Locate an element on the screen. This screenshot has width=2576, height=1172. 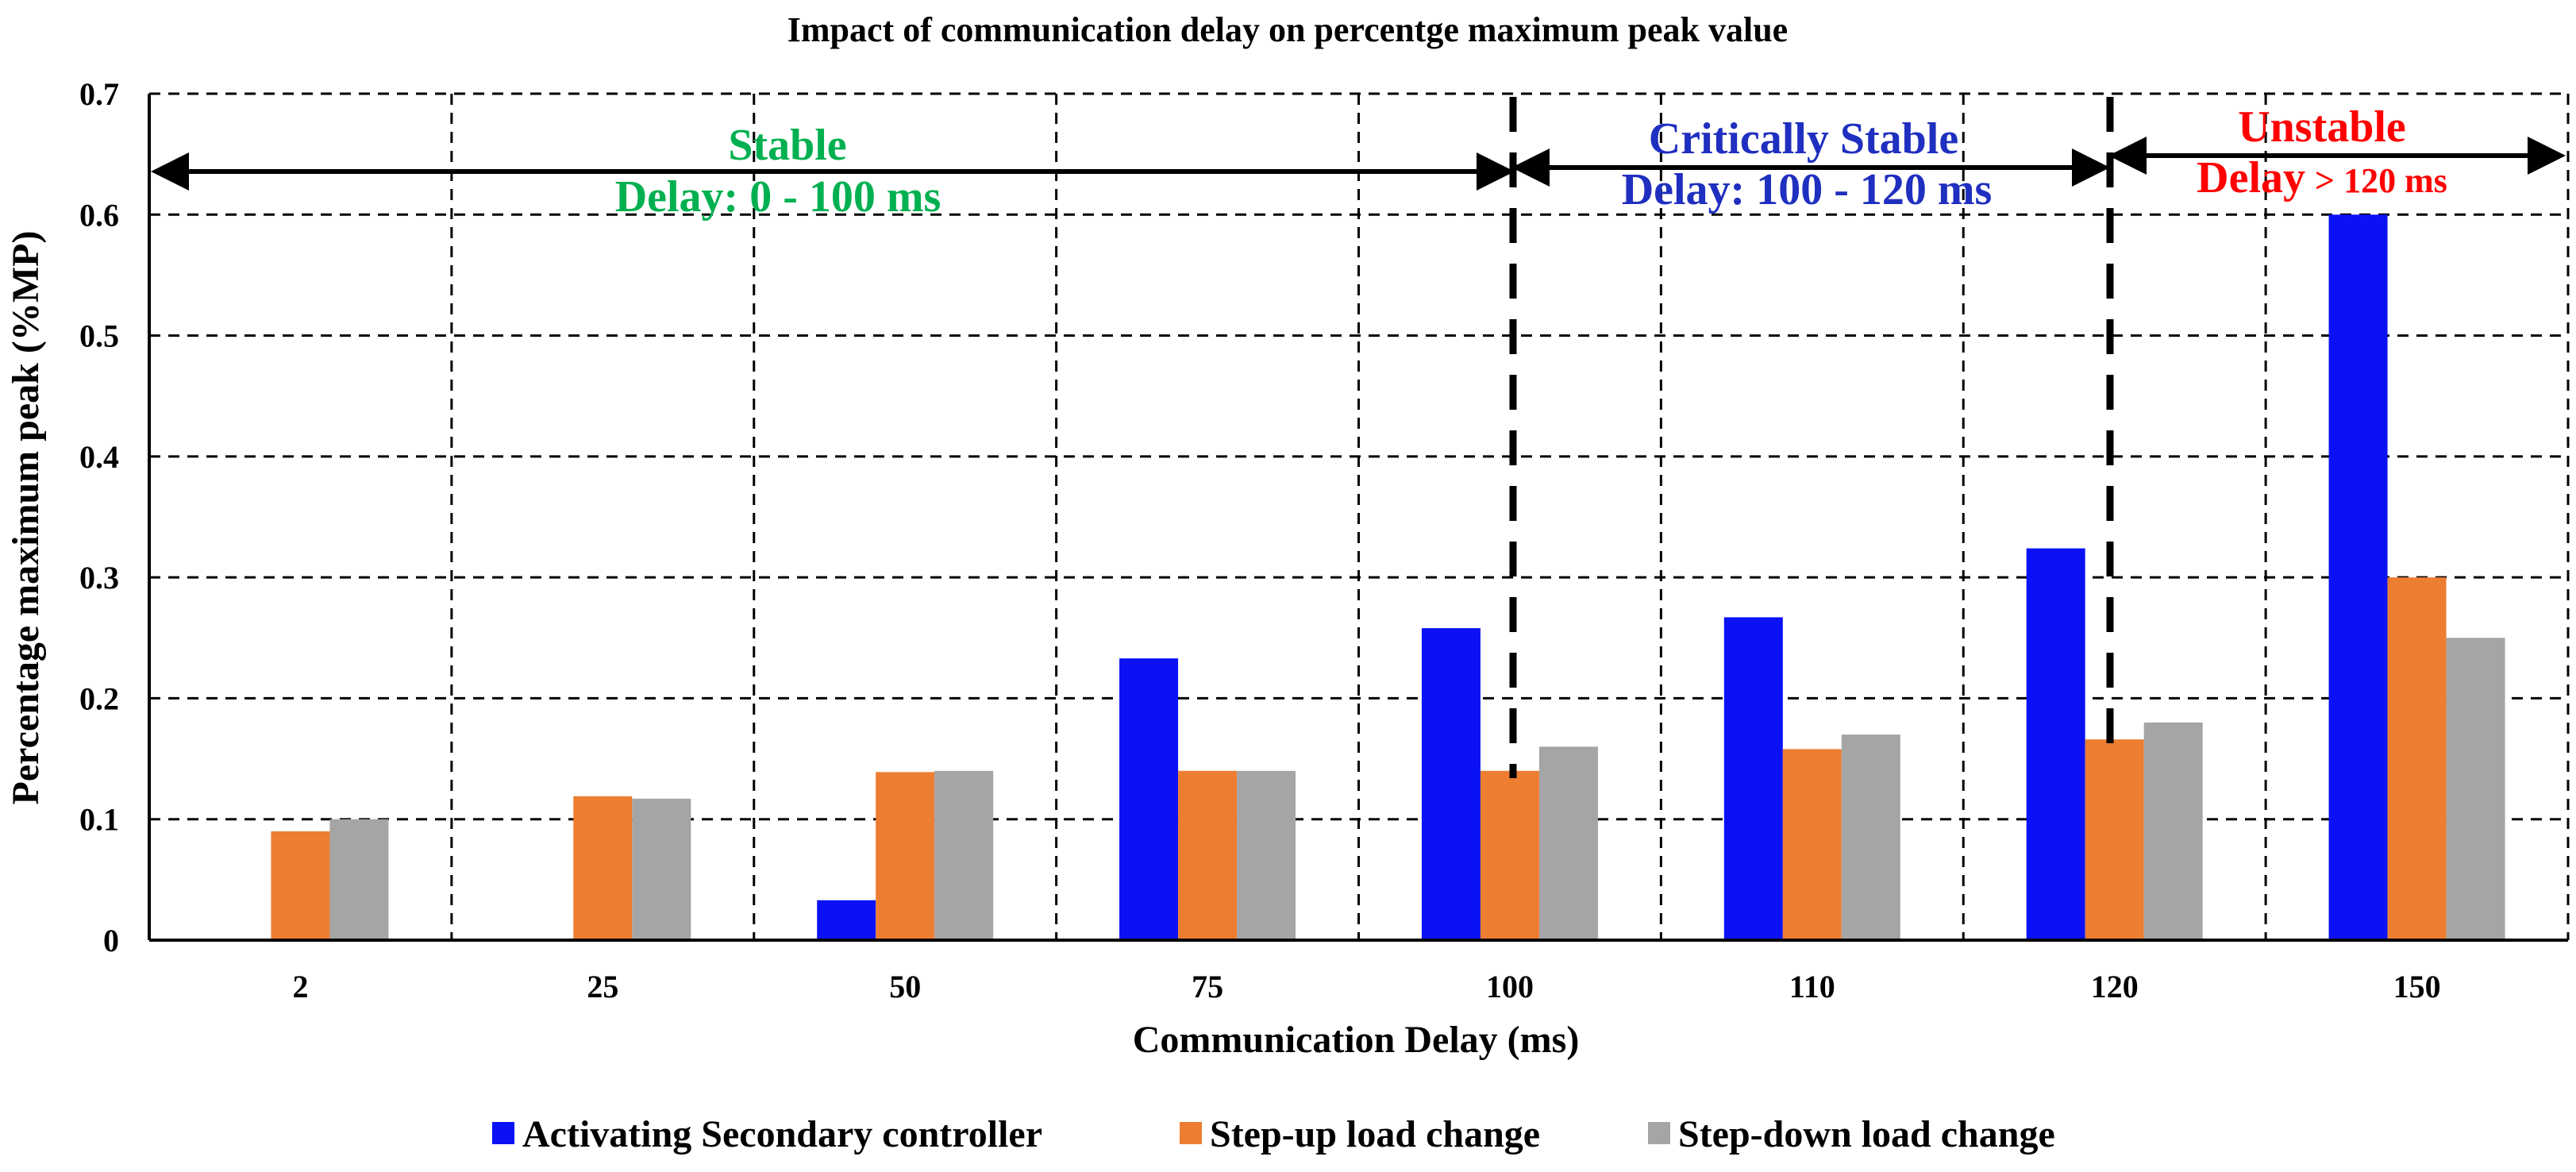
x-tick-label: 150 is located at coordinates (2417, 987).